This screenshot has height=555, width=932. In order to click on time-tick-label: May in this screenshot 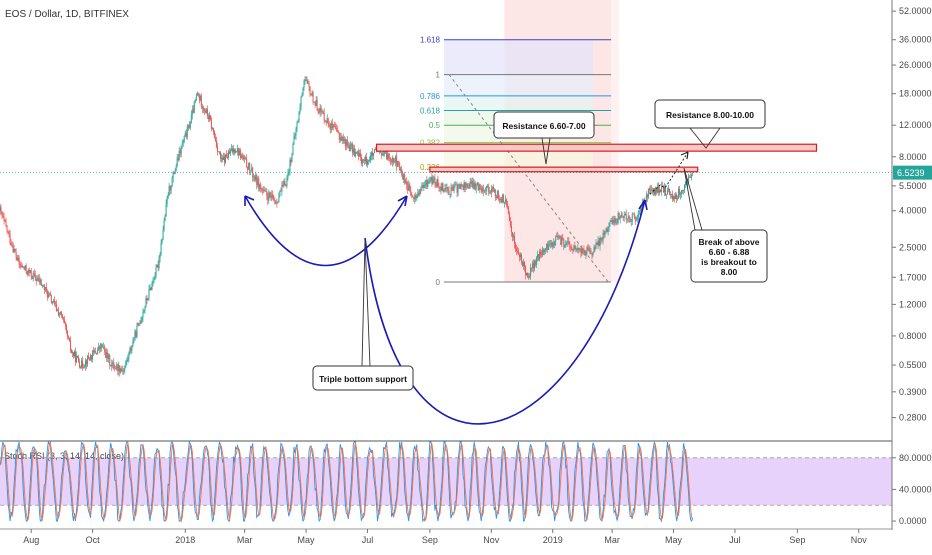, I will do `click(674, 540)`.